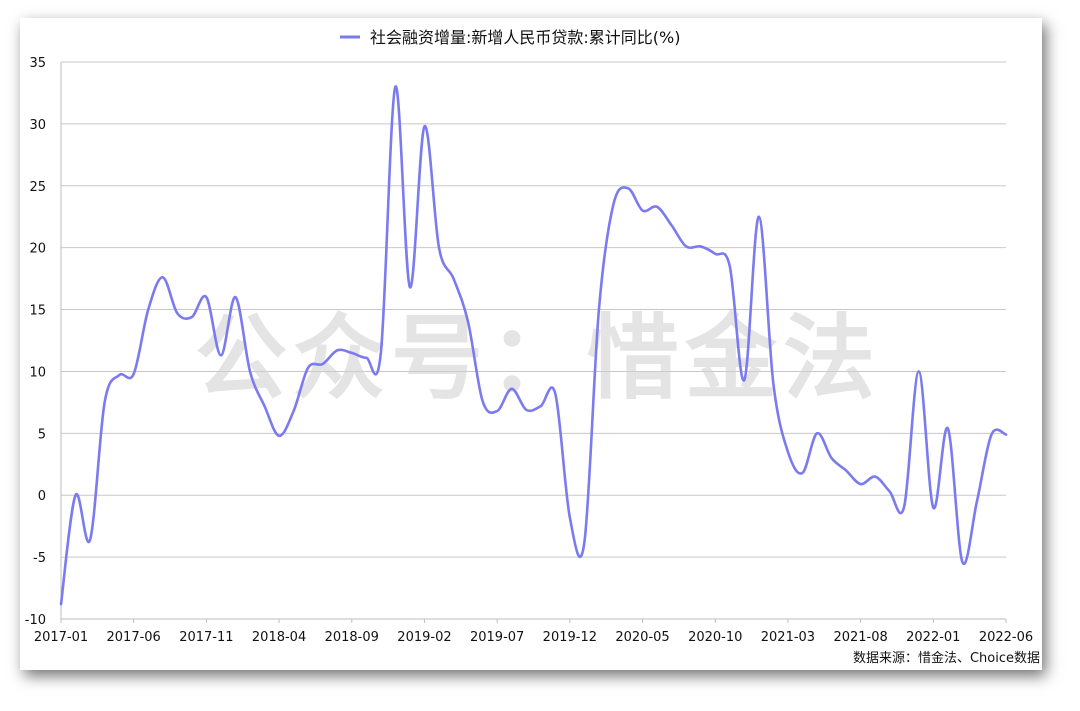 This screenshot has height=711, width=1080. I want to click on y-tick-label: 20, so click(37, 249).